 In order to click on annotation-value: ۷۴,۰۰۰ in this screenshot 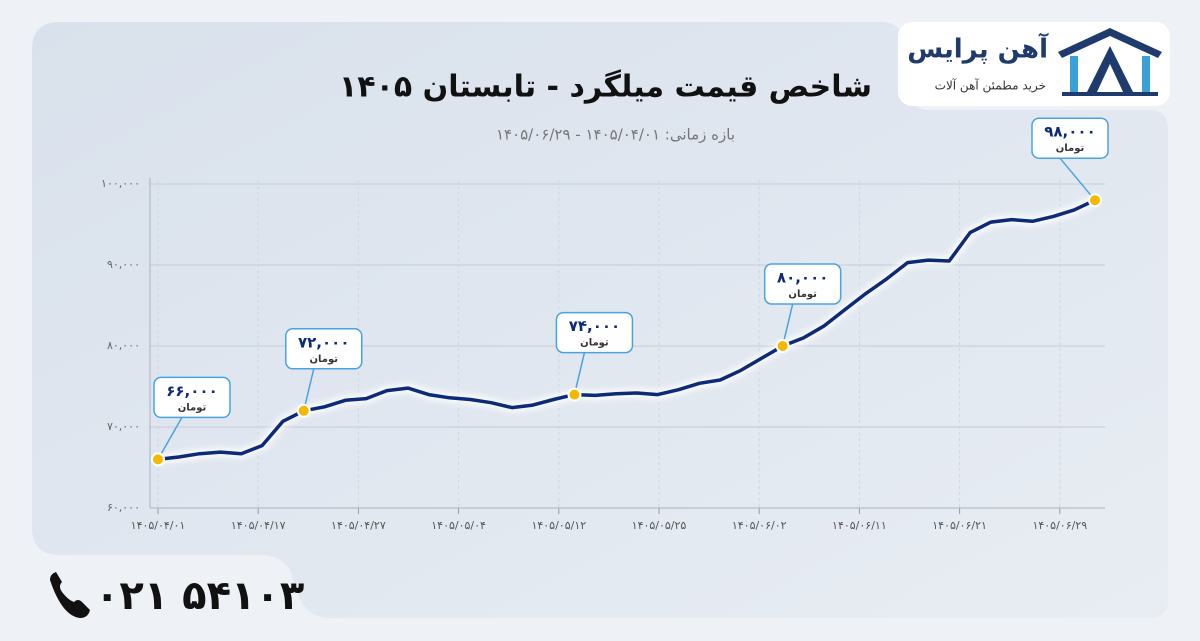, I will do `click(594, 326)`.